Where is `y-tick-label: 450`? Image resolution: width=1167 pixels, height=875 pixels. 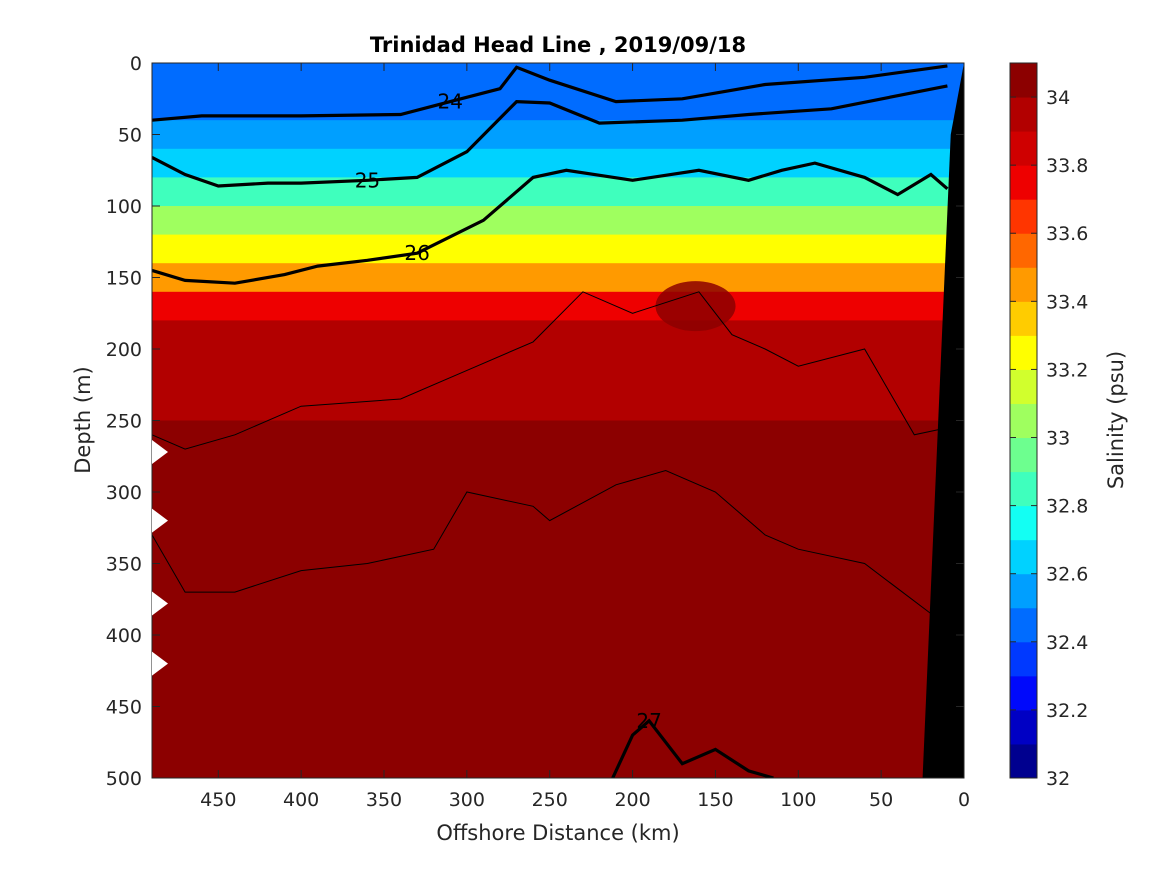
y-tick-label: 450 is located at coordinates (124, 708).